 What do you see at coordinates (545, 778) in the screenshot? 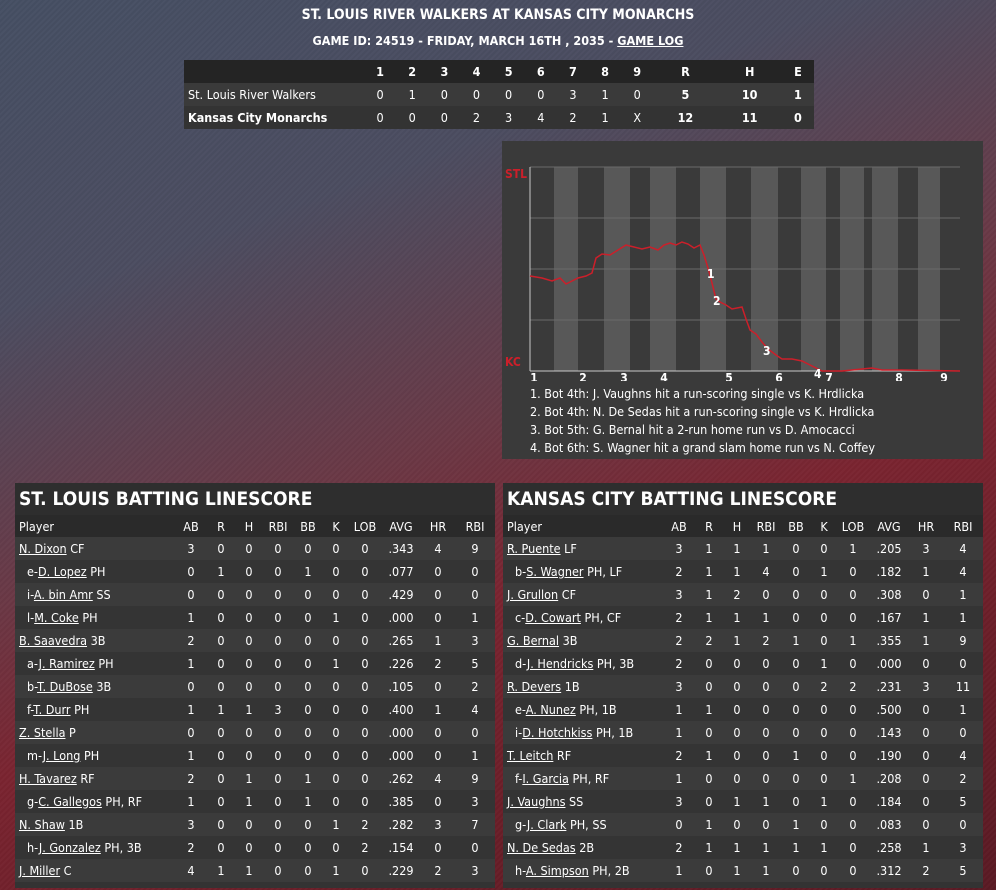
I see `player-name-link: I. Garcia` at bounding box center [545, 778].